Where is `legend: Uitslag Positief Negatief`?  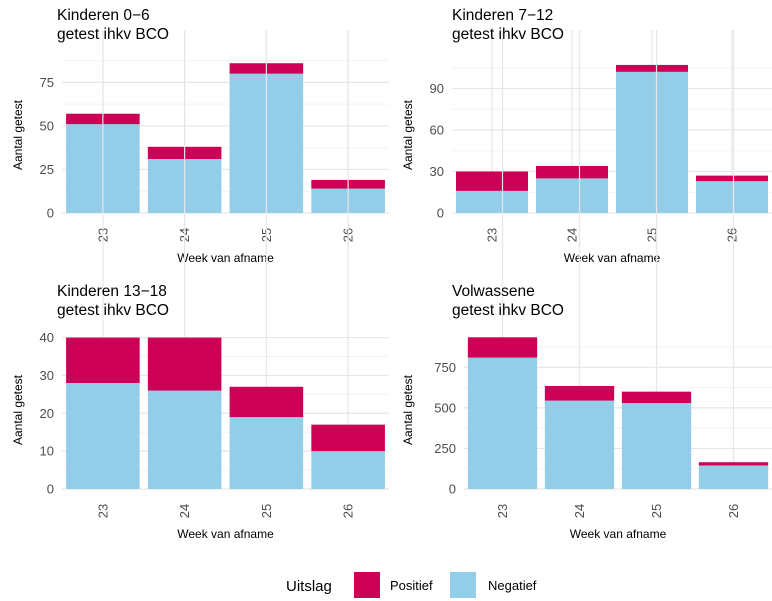
legend: Uitslag Positief Negatief is located at coordinates (411, 585).